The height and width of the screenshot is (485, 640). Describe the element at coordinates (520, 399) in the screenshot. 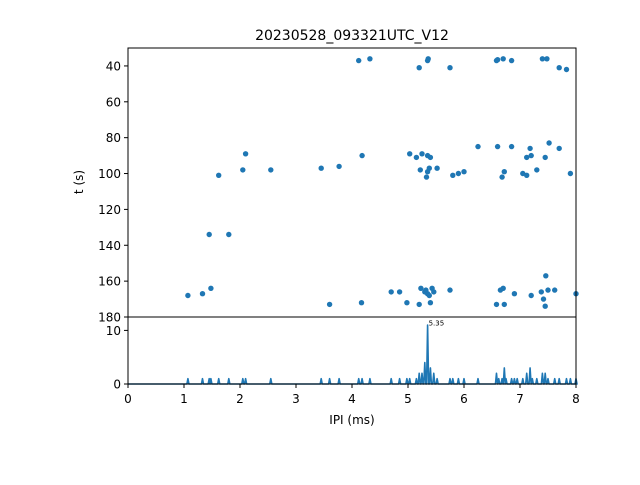

I see `x-tick-label: 7` at that location.